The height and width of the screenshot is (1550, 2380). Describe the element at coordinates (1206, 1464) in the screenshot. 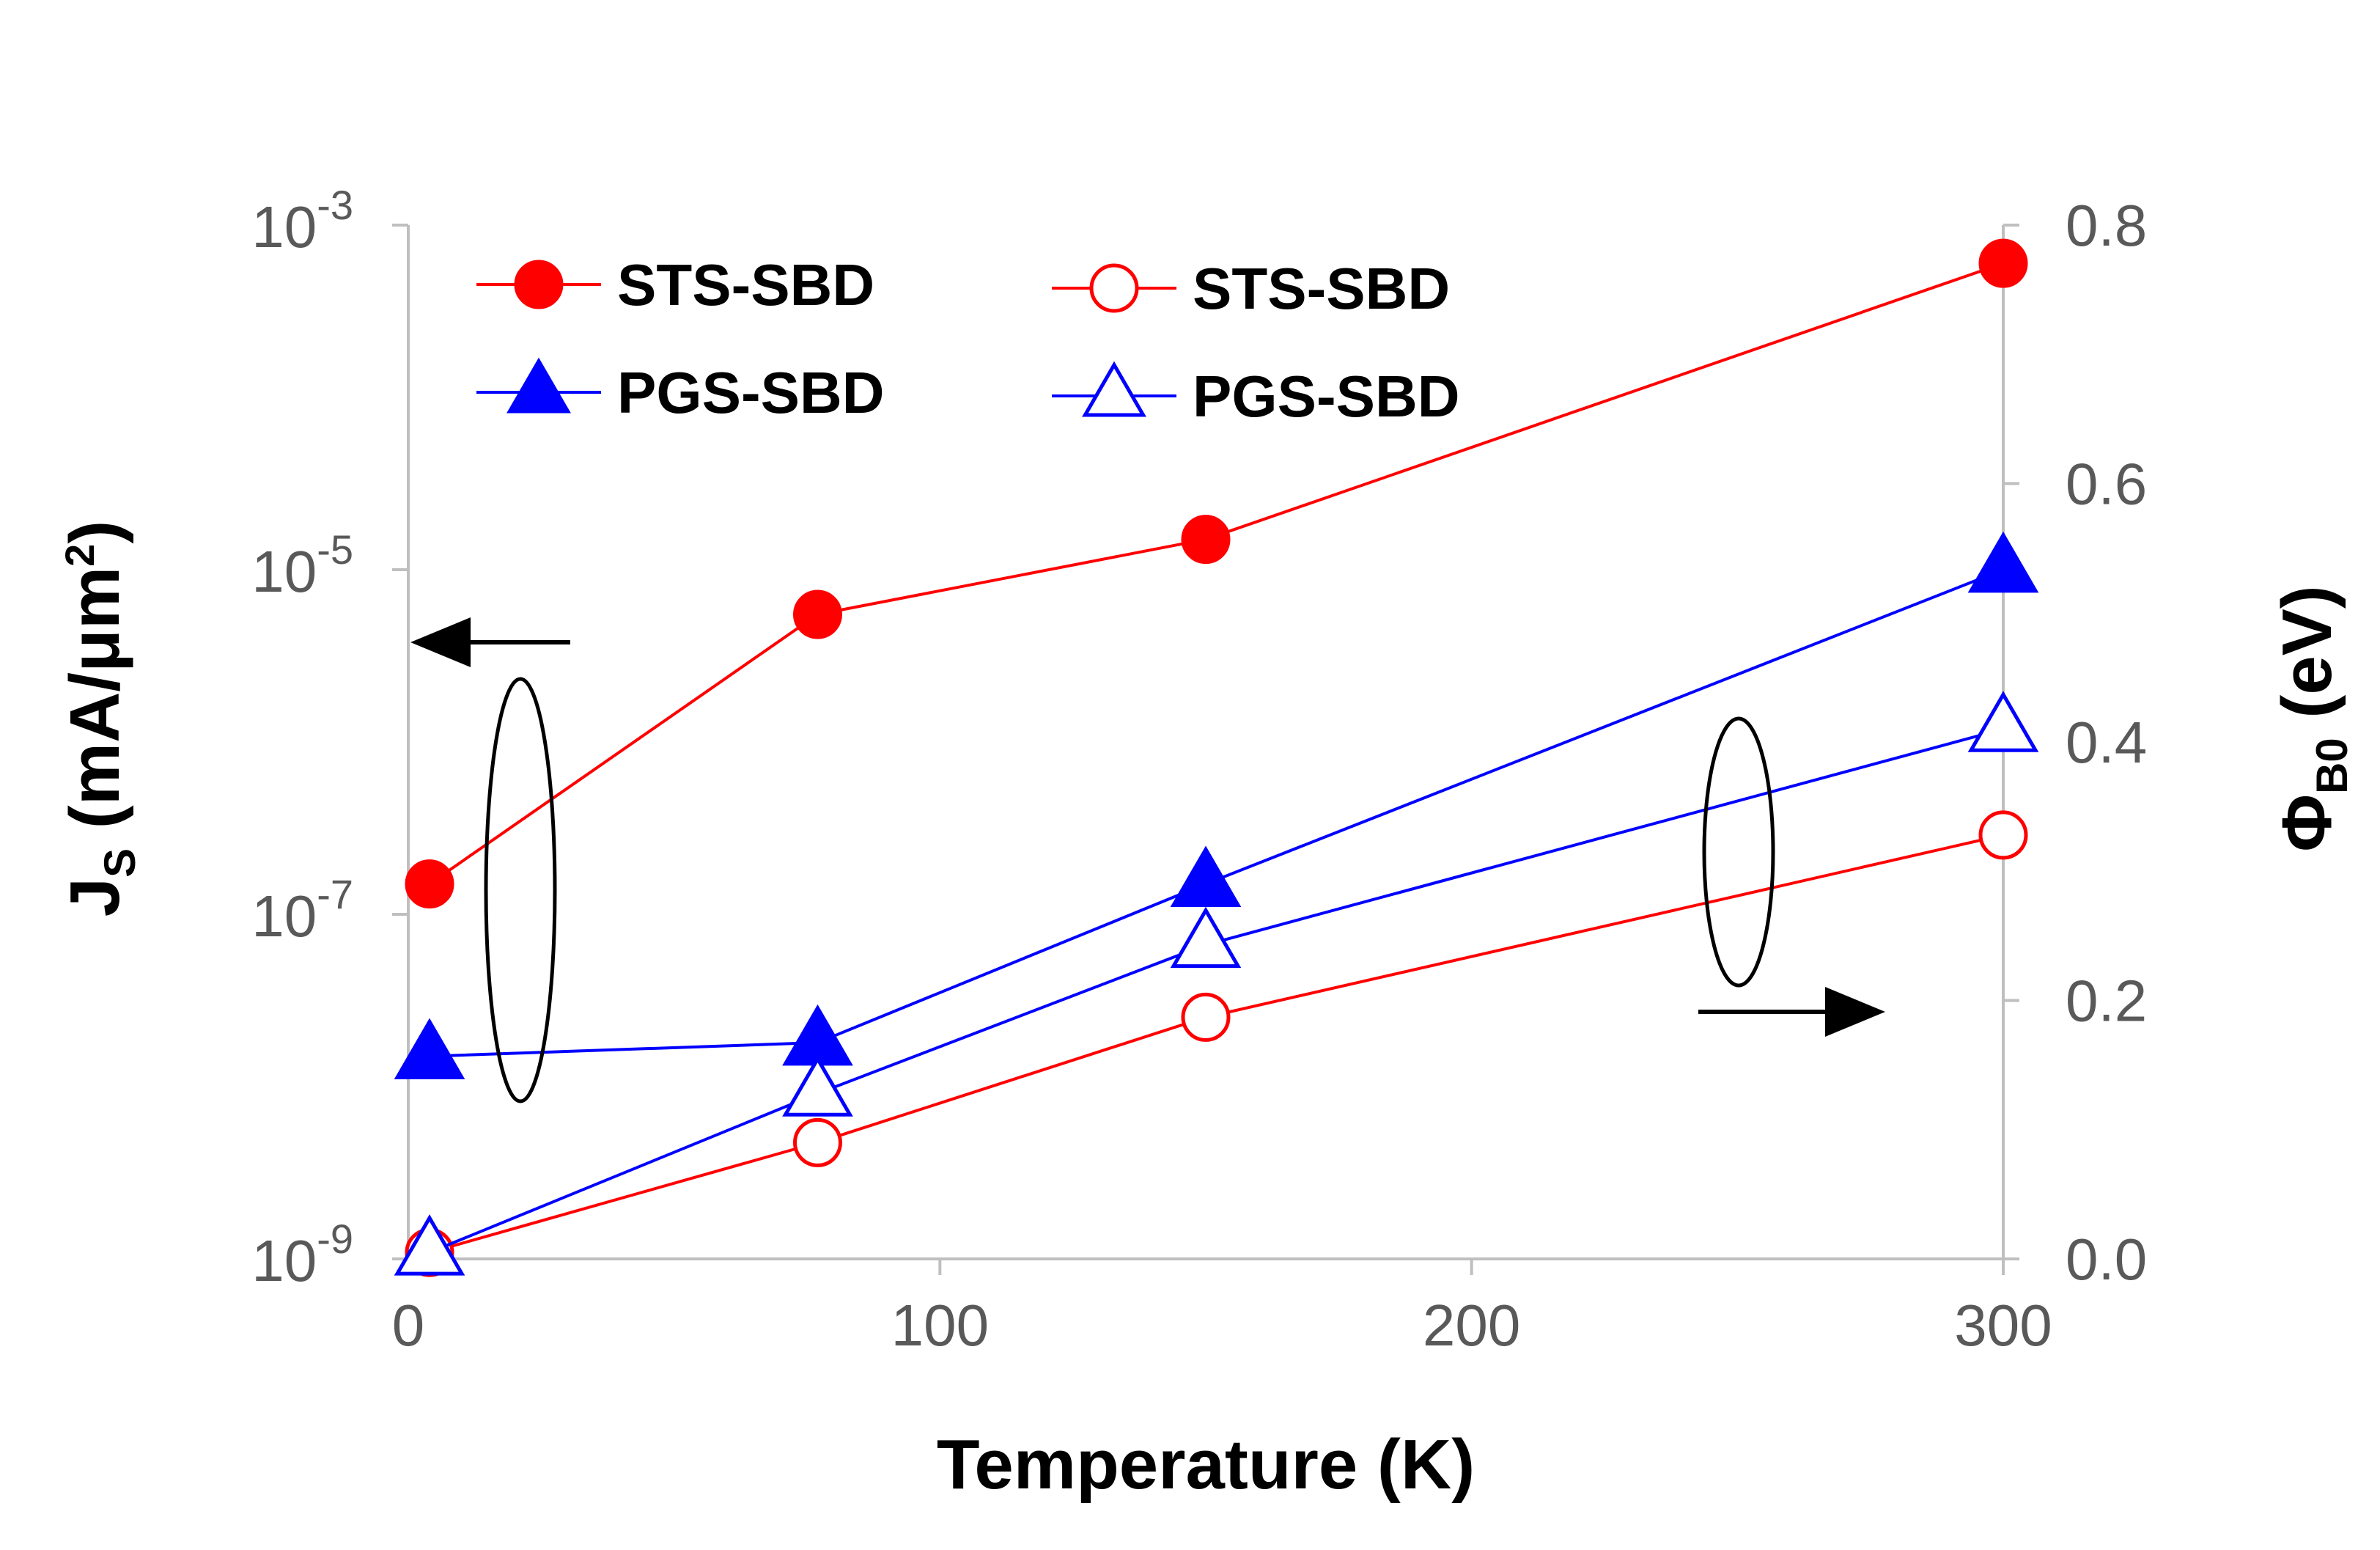

I see `x-axis-title: Temperature (K)` at that location.